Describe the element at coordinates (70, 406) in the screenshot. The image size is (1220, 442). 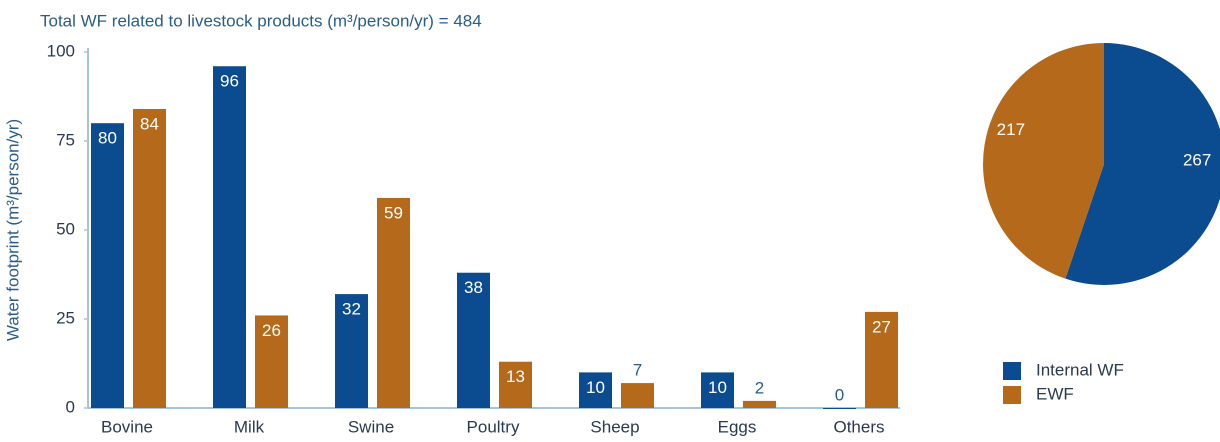
I see `y-tick-label: 0` at that location.